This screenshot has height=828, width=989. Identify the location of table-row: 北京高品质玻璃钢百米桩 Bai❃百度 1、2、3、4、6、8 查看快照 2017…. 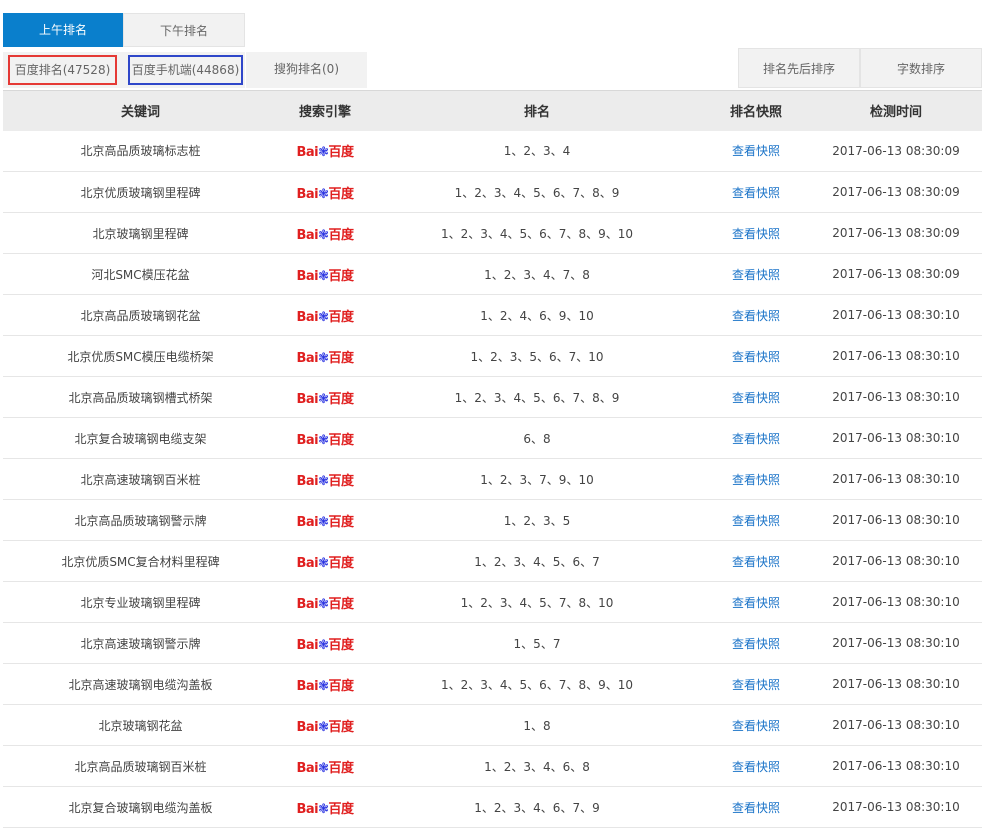
(492, 766).